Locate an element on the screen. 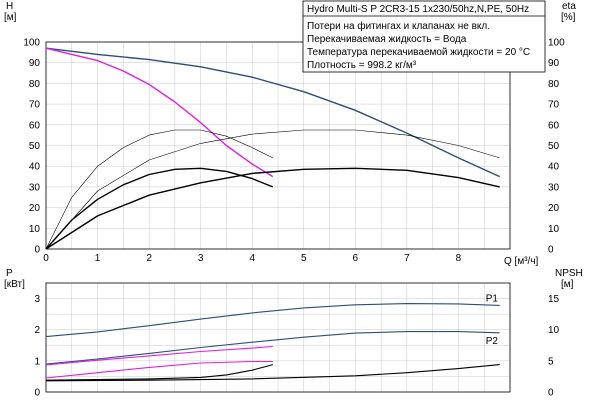 This screenshot has width=600, height=400. y-right-tick-label: 90 is located at coordinates (554, 63).